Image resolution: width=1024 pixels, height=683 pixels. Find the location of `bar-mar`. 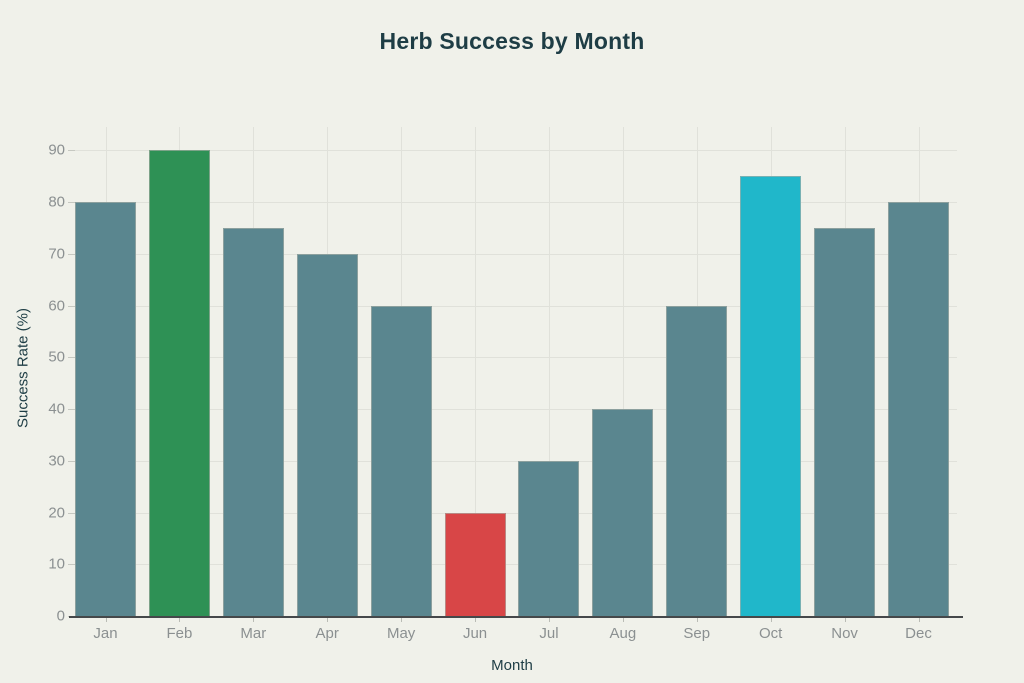

bar-mar is located at coordinates (253, 421).